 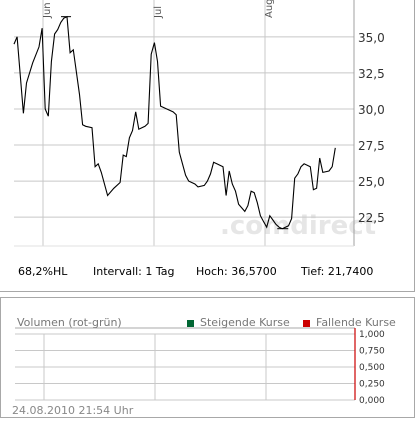 I want to click on low-stat: Tief: 21,7400, so click(x=337, y=271).